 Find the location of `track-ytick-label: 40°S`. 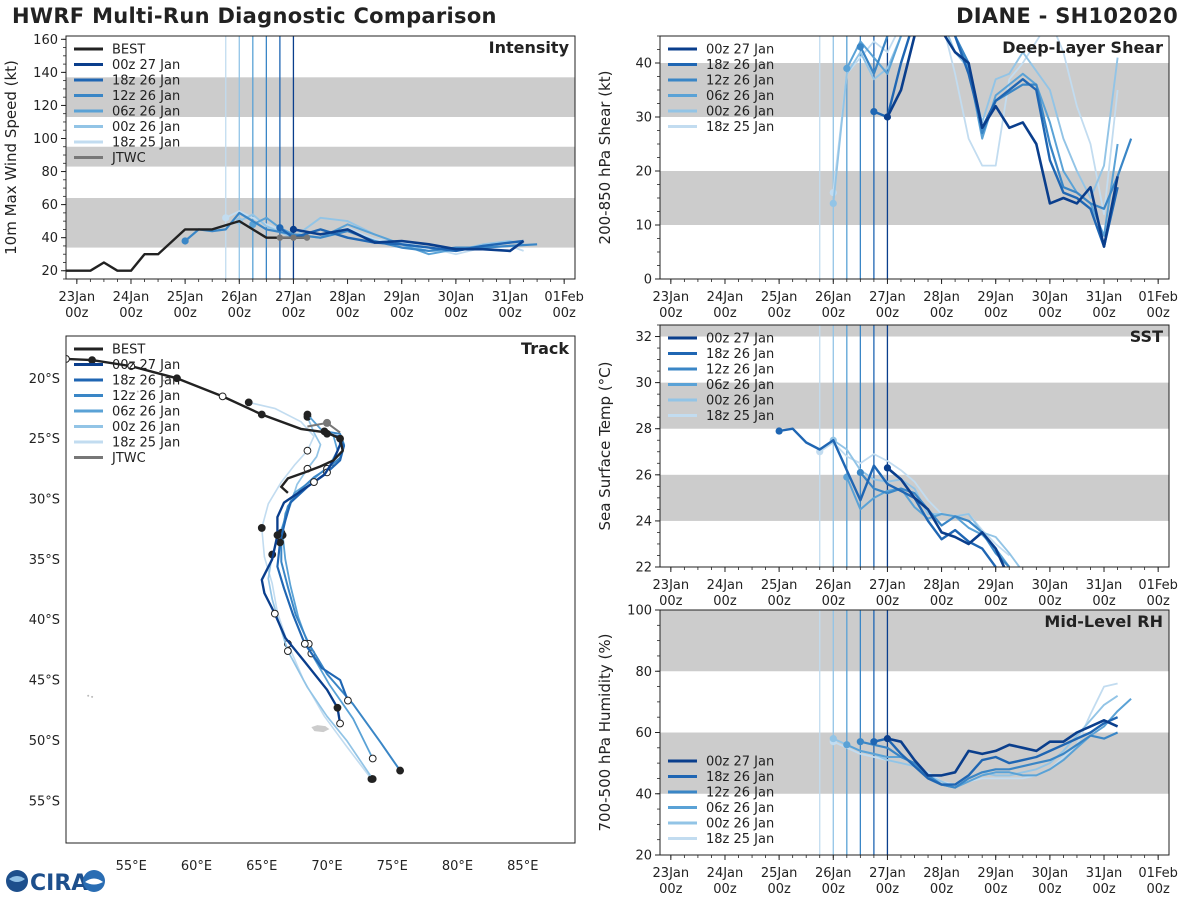

track-ytick-label: 40°S is located at coordinates (44, 620).